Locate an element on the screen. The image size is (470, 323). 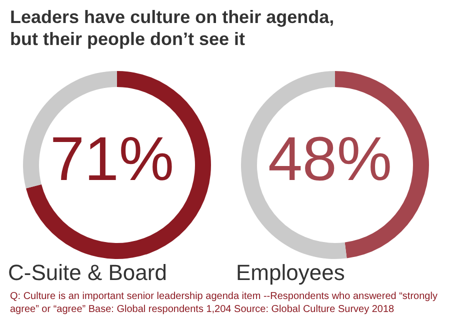
text: C-Suite & Board is located at coordinates (87, 273).